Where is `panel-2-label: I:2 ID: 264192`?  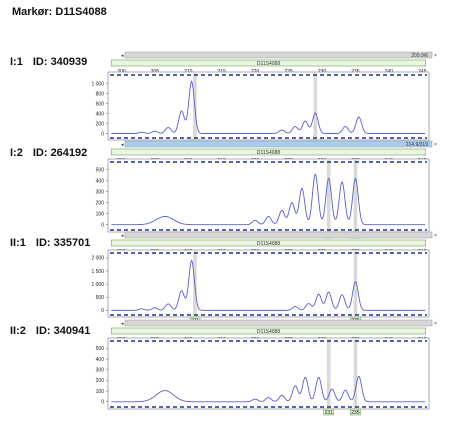 panel-2-label: I:2 ID: 264192 is located at coordinates (53, 153).